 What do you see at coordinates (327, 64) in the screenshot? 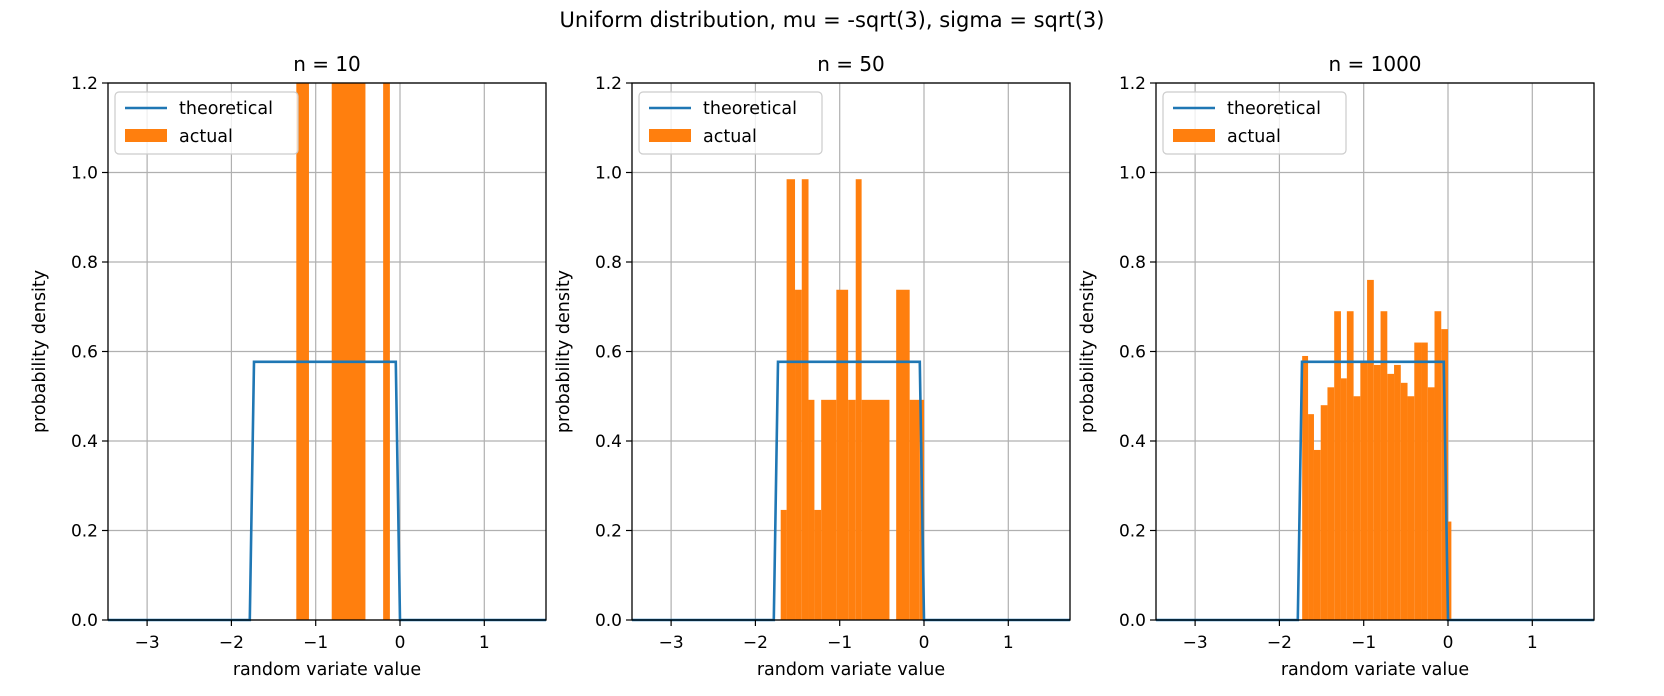
I see `subplot-title: n = 10` at bounding box center [327, 64].